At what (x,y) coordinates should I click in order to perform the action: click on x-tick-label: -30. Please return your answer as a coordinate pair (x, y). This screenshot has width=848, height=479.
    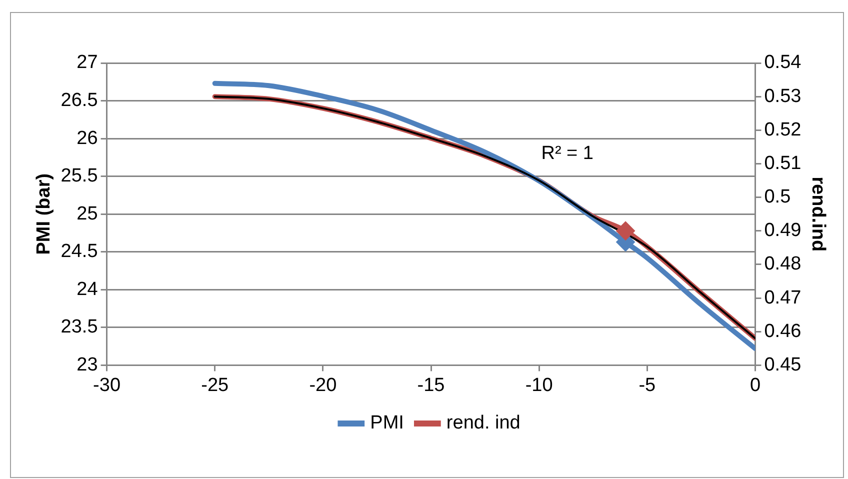
    Looking at the image, I should click on (107, 385).